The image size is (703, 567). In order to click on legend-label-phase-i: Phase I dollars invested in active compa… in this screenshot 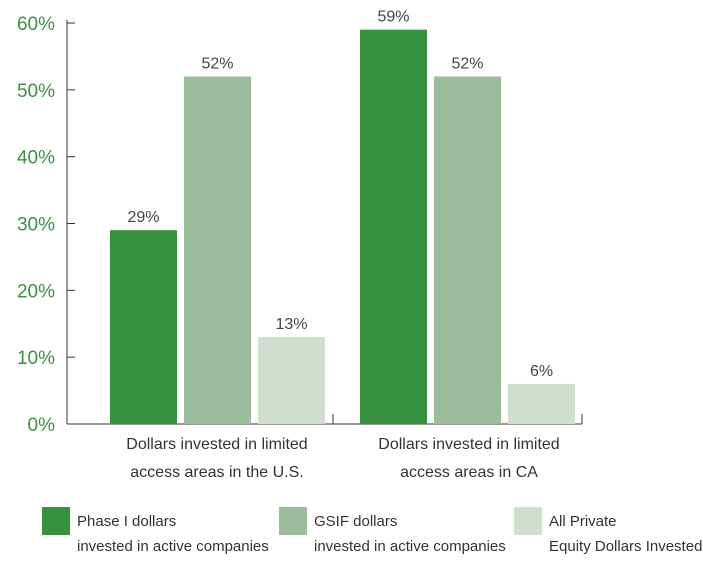, I will do `click(173, 534)`.